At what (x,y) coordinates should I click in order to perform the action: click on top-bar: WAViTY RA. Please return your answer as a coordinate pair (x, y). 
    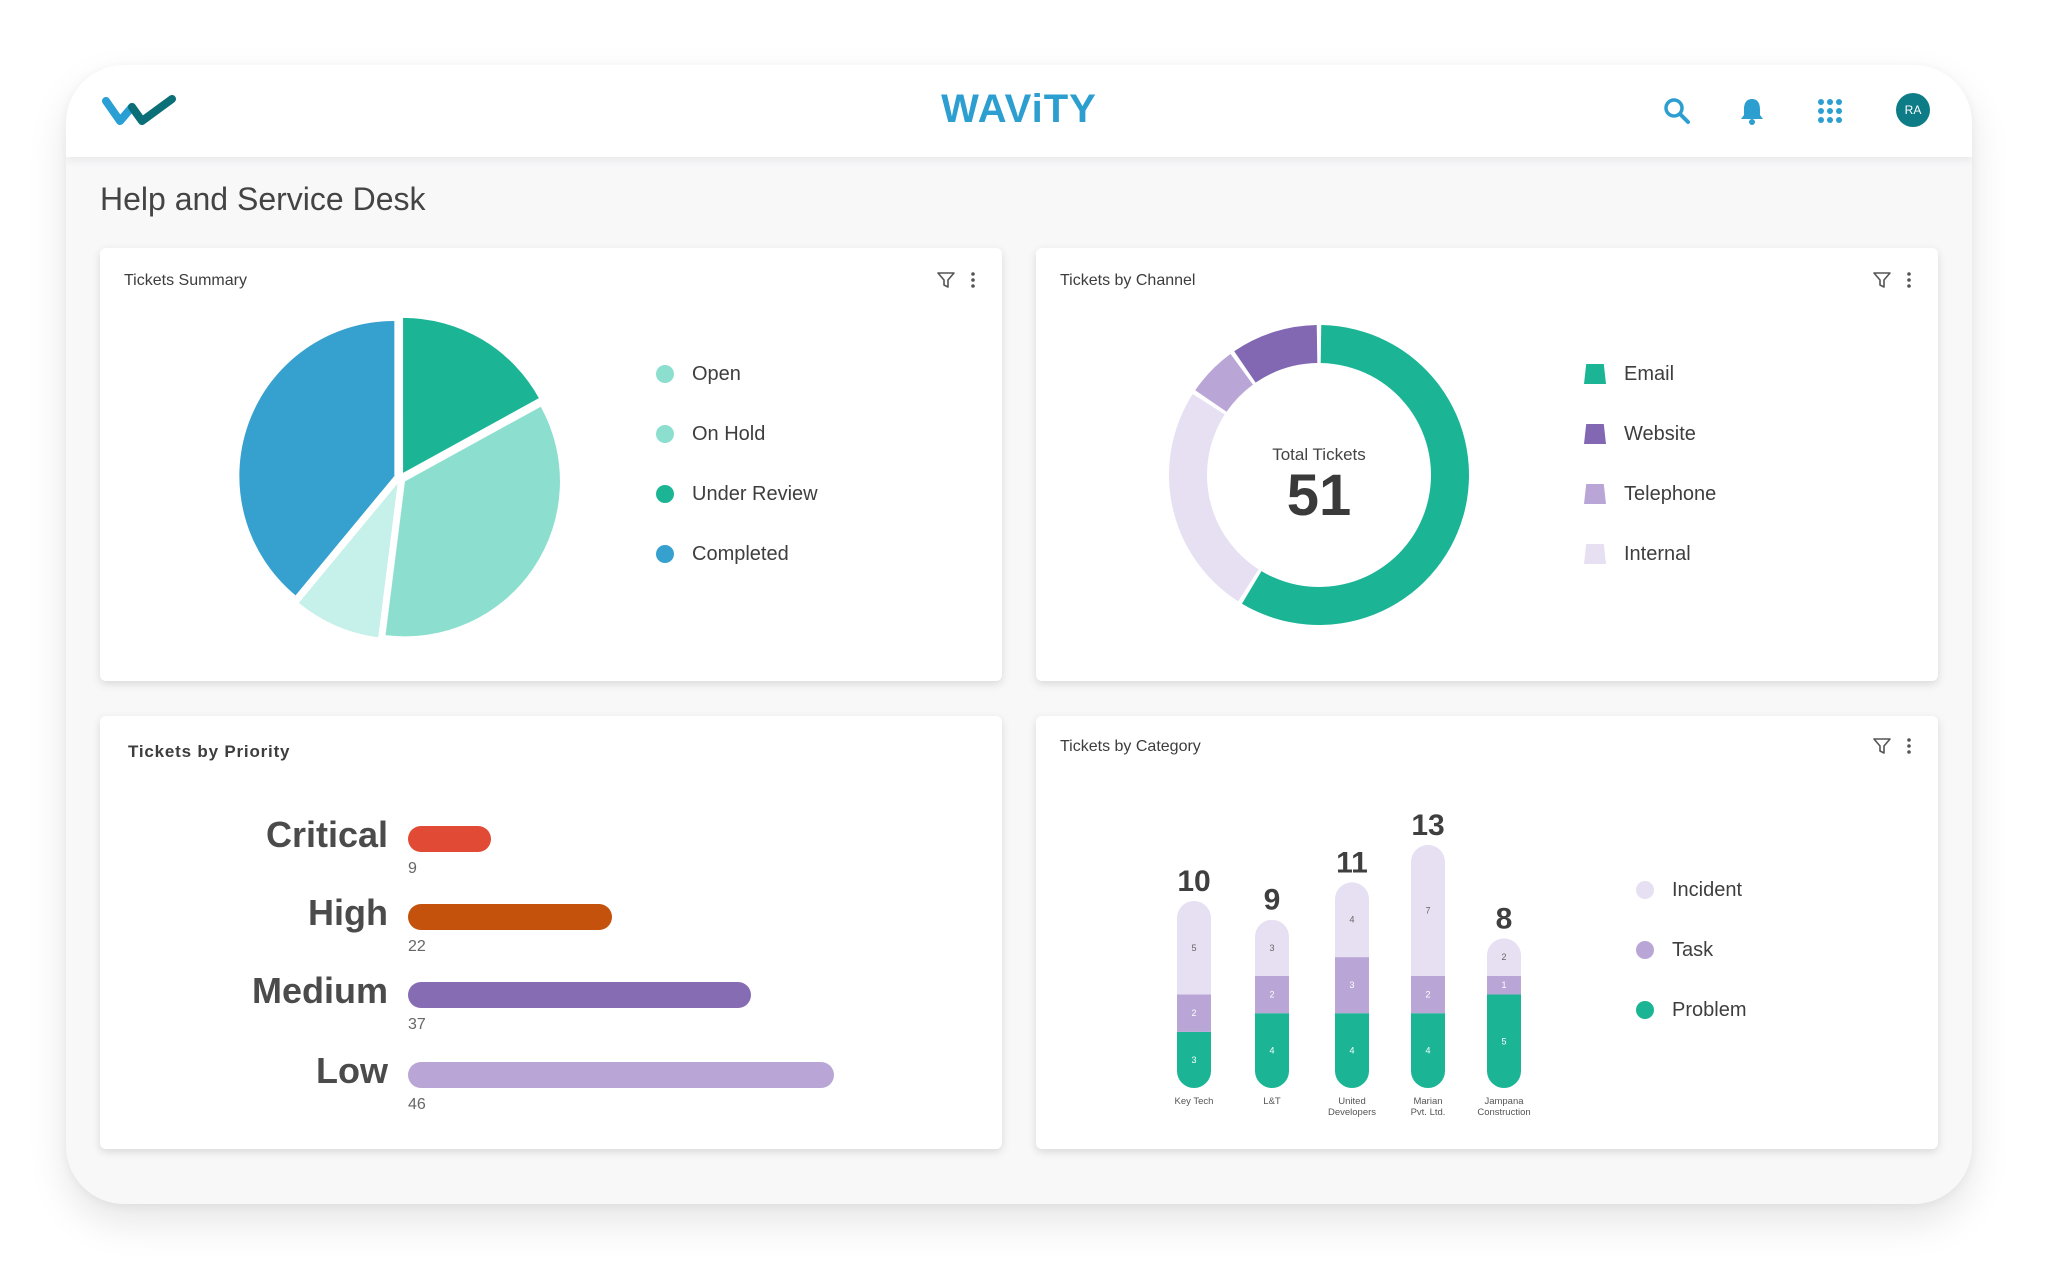
    Looking at the image, I should click on (1019, 111).